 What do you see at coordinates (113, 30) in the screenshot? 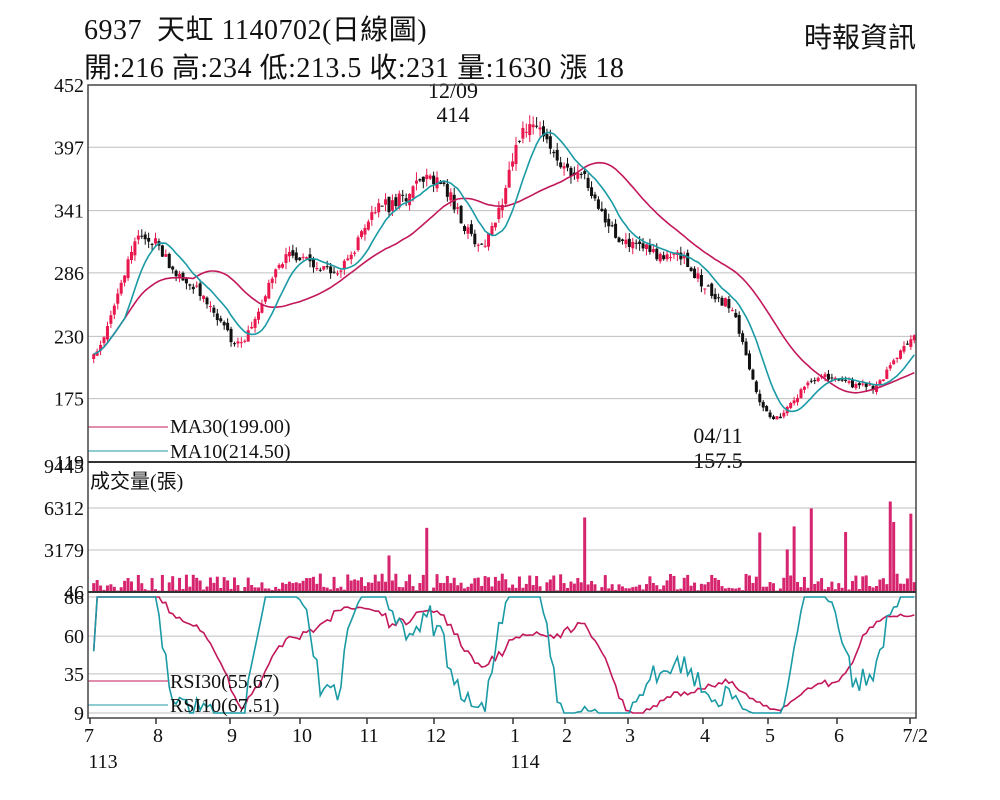
I see `stock-code: 6937` at bounding box center [113, 30].